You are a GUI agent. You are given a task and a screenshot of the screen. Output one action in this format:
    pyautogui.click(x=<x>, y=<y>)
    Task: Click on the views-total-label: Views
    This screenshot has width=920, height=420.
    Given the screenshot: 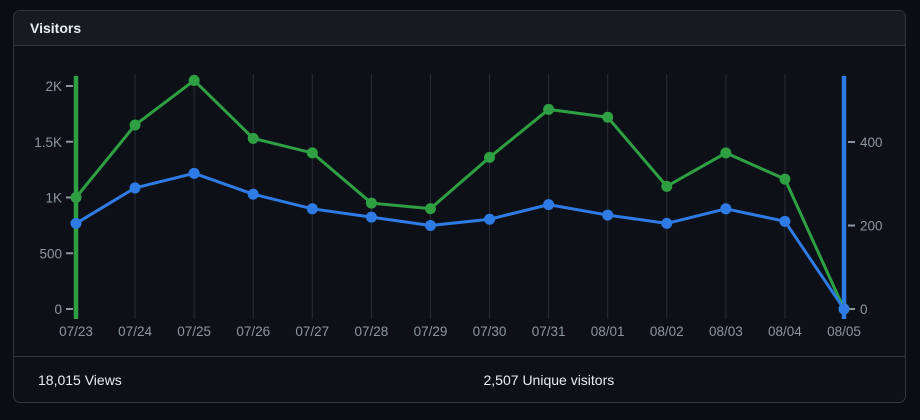 What is the action you would take?
    pyautogui.click(x=103, y=379)
    